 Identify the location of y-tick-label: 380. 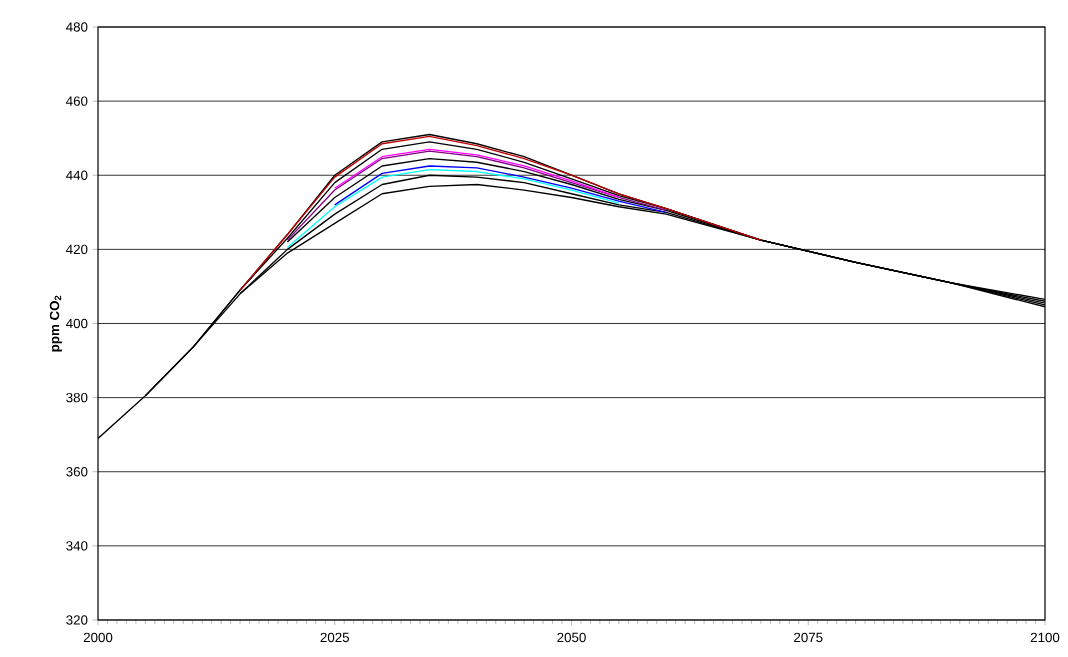
(77, 397).